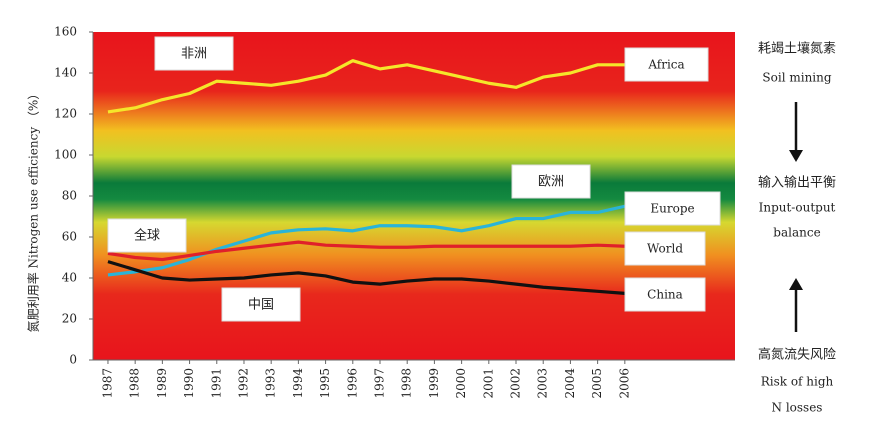  I want to click on annotation: 耗竭土壤氮素, so click(797, 49).